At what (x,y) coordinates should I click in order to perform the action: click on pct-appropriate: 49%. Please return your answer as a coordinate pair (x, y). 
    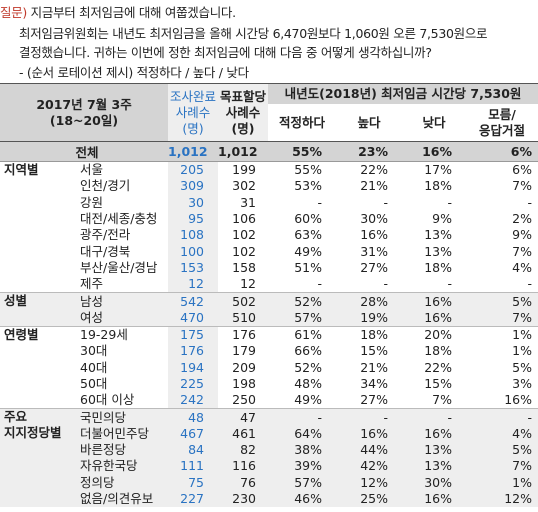
    Looking at the image, I should click on (308, 400).